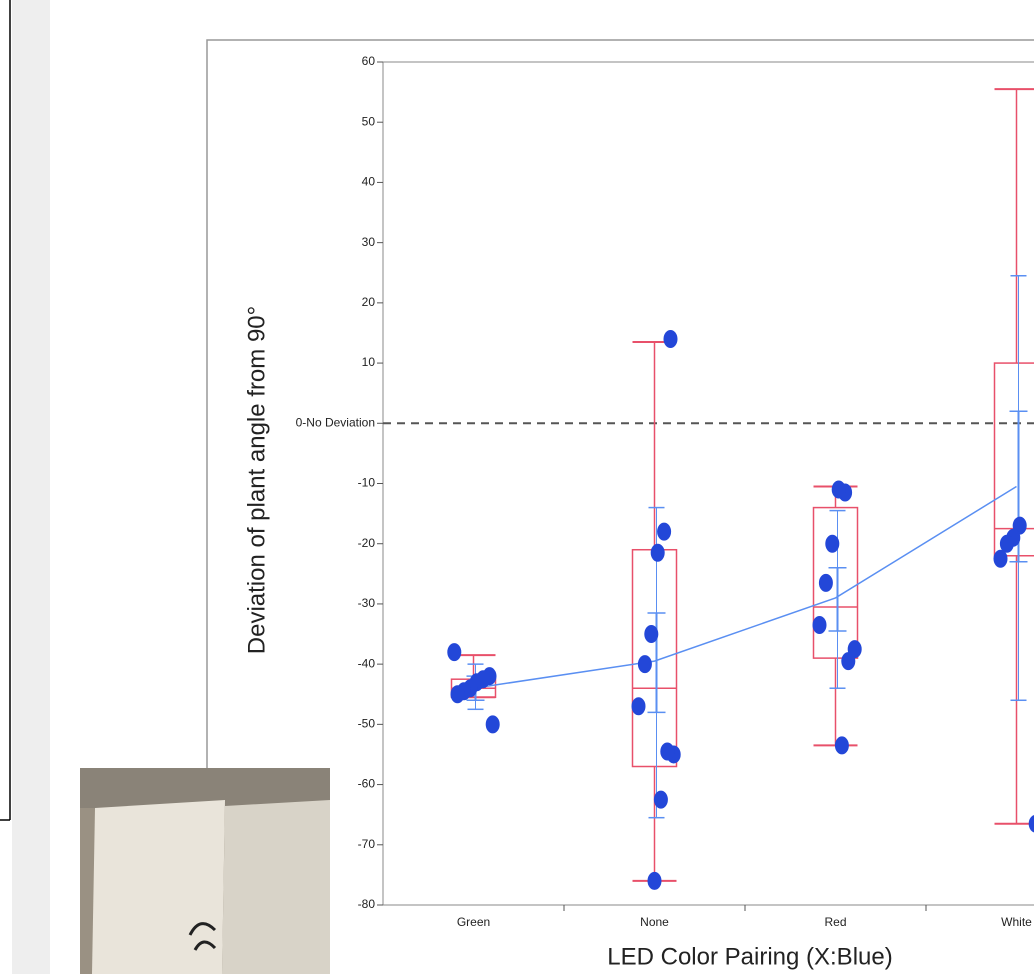  What do you see at coordinates (367, 904) in the screenshot?
I see `y-tick-label: -80` at bounding box center [367, 904].